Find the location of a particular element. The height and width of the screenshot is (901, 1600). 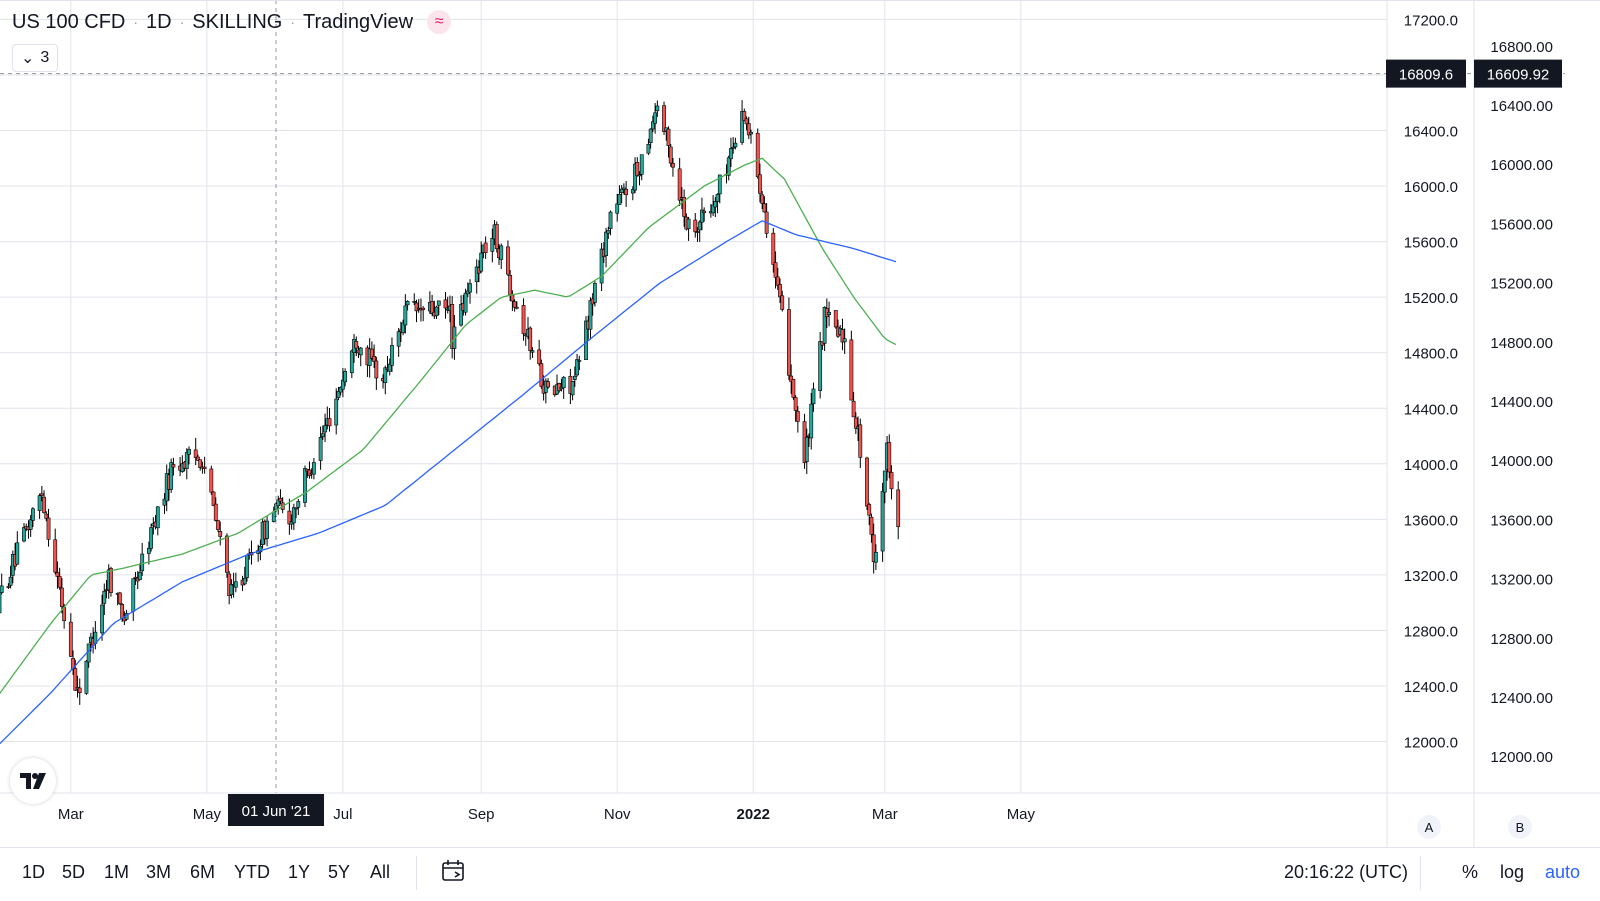

indicators-collapse-button: ⌄ 3 is located at coordinates (35, 58).